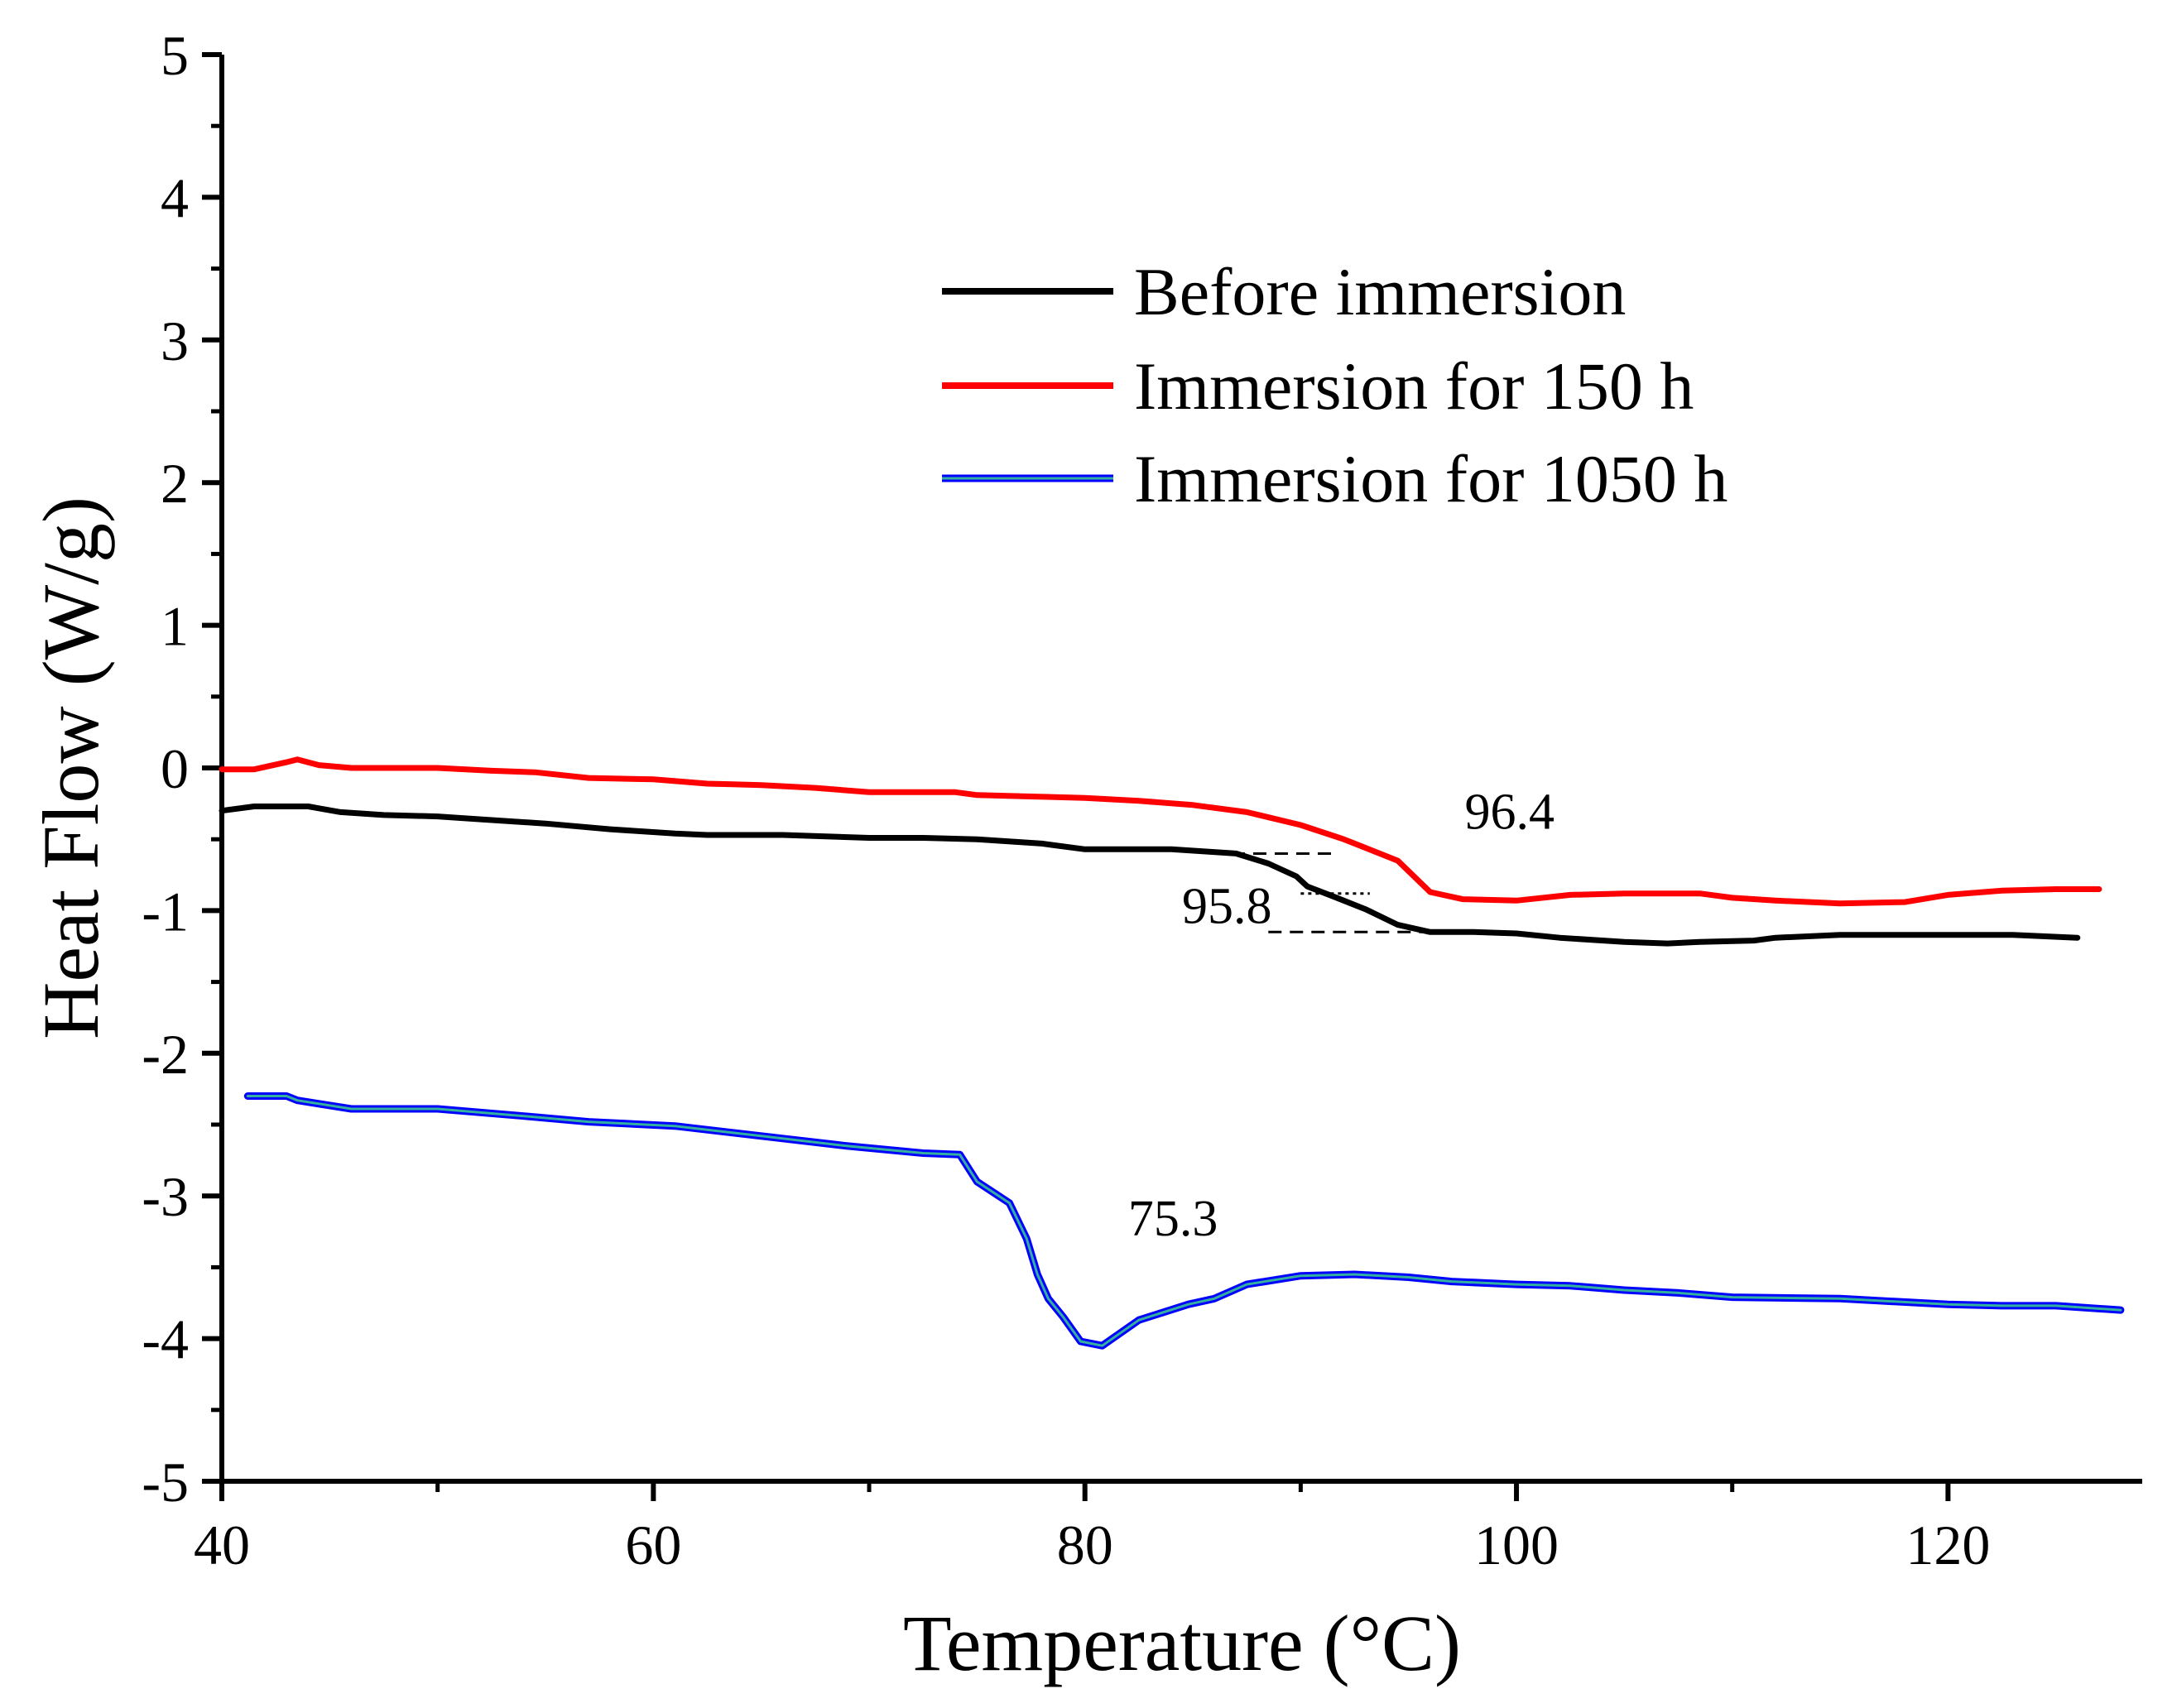 This screenshot has width=2172, height=1708. Describe the element at coordinates (1509, 812) in the screenshot. I see `data-annotation: 96.4` at that location.